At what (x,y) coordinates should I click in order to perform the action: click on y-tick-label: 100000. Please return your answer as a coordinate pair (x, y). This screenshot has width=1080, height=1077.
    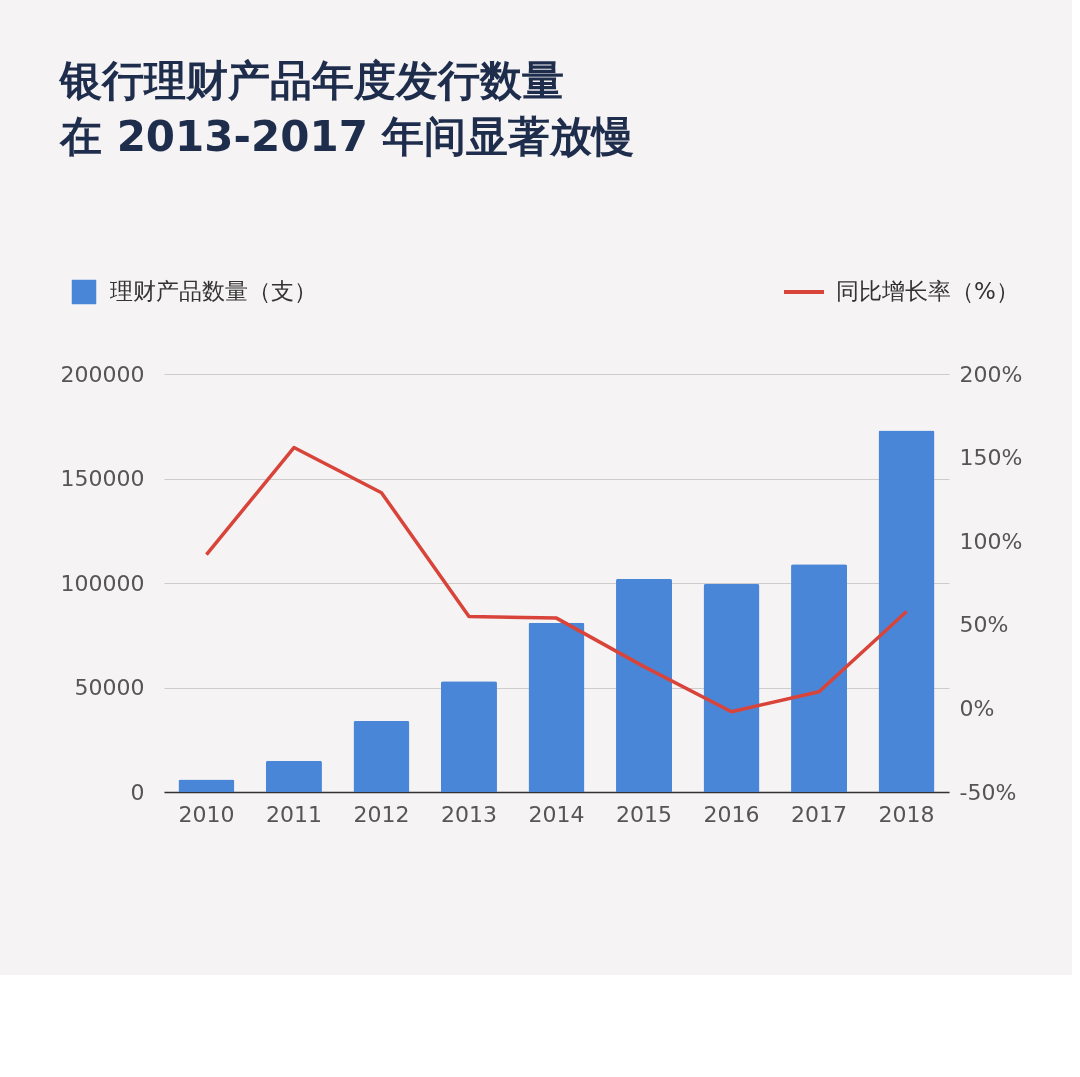
    Looking at the image, I should click on (102, 583).